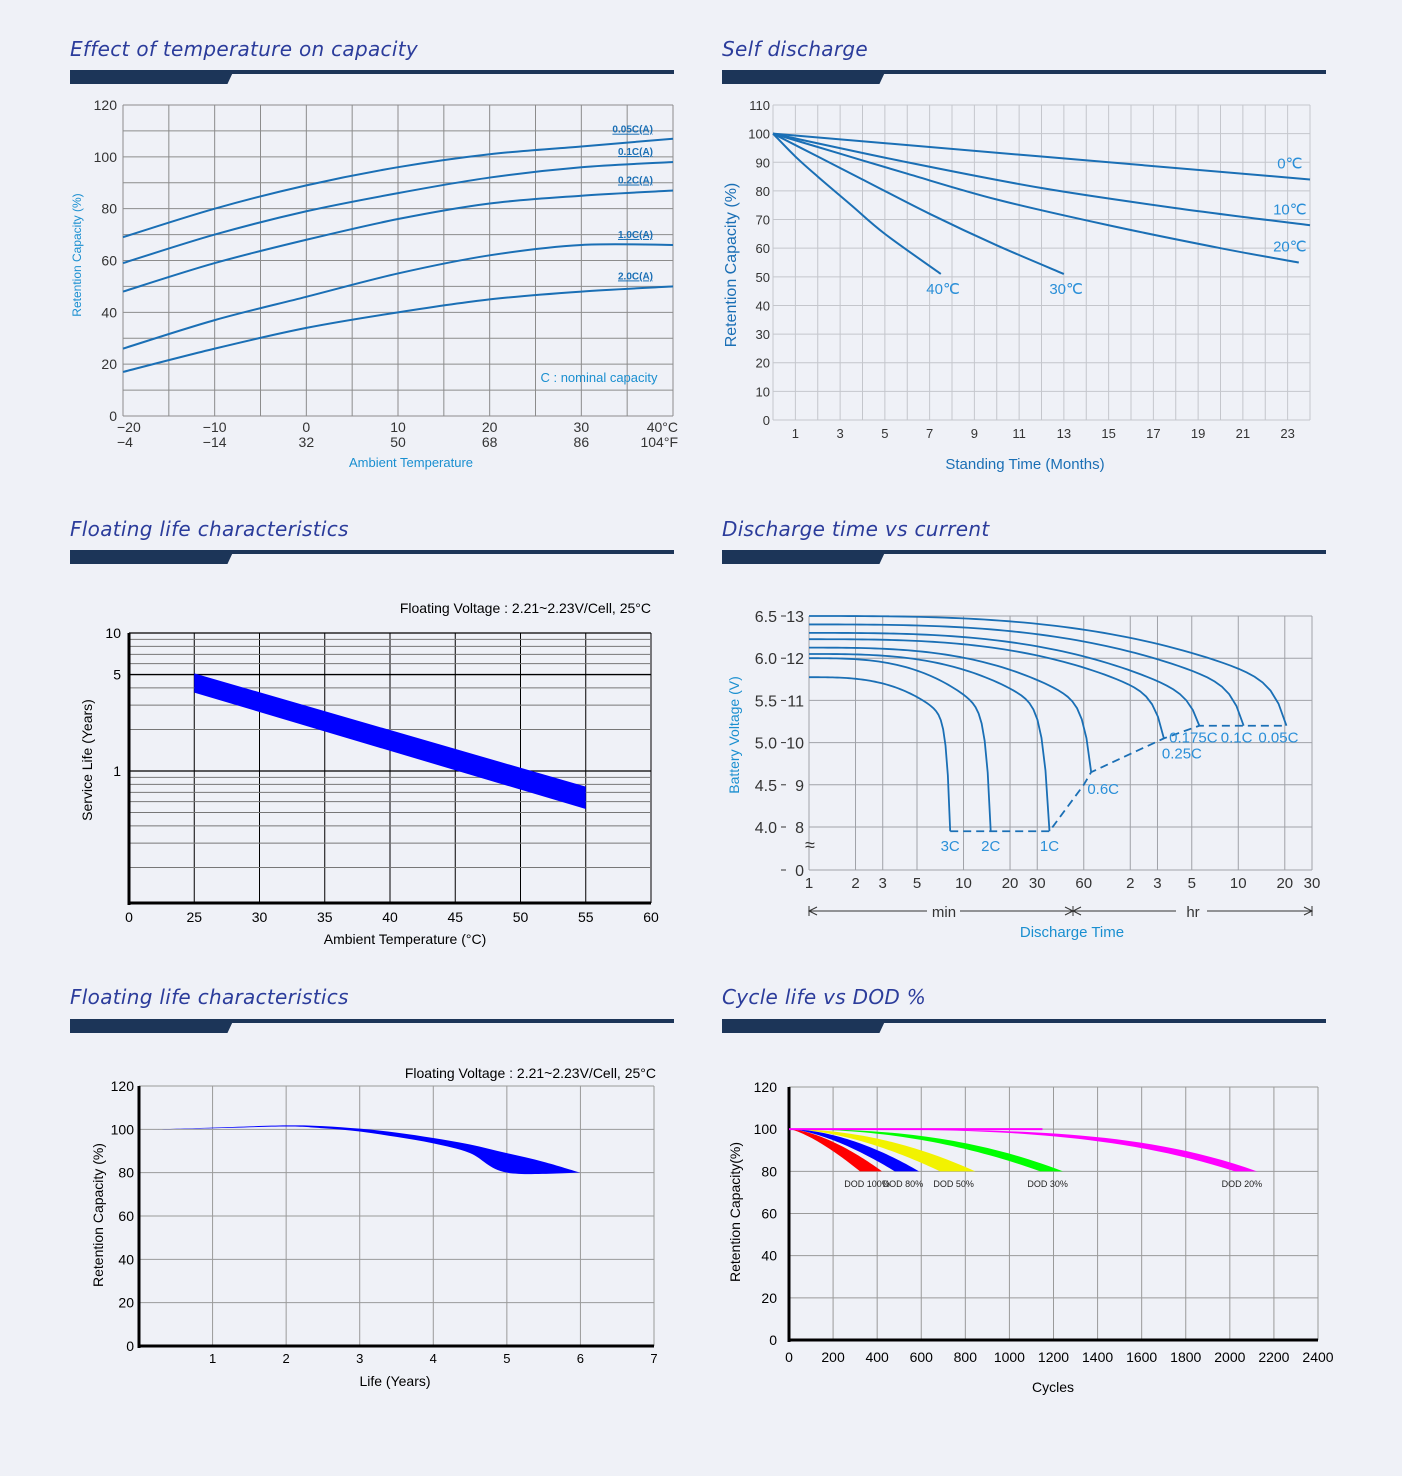 Image resolution: width=1402 pixels, height=1476 pixels. Describe the element at coordinates (632, 130) in the screenshot. I see `series-label: 0.05C(A)` at that location.